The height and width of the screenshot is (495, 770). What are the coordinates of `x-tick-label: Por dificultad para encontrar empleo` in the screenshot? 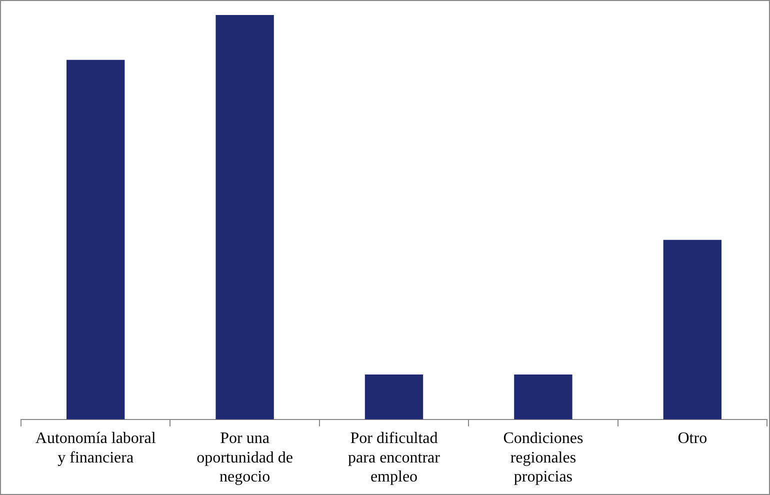 It's located at (394, 458).